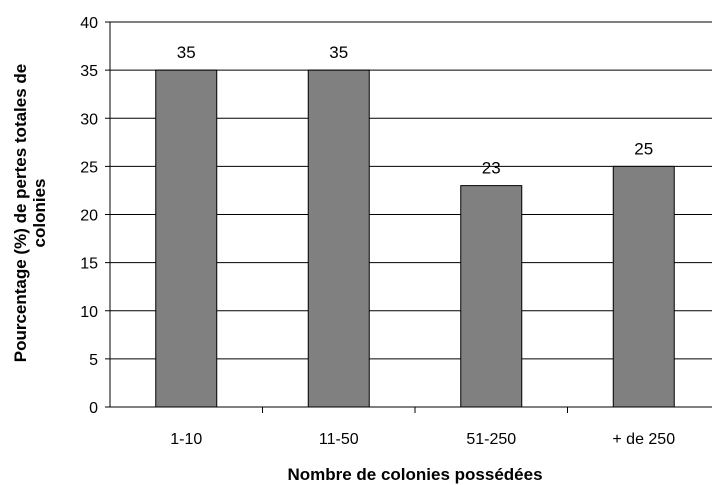 This screenshot has height=485, width=712. Describe the element at coordinates (339, 439) in the screenshot. I see `x-tick-label-2: 11-50` at that location.